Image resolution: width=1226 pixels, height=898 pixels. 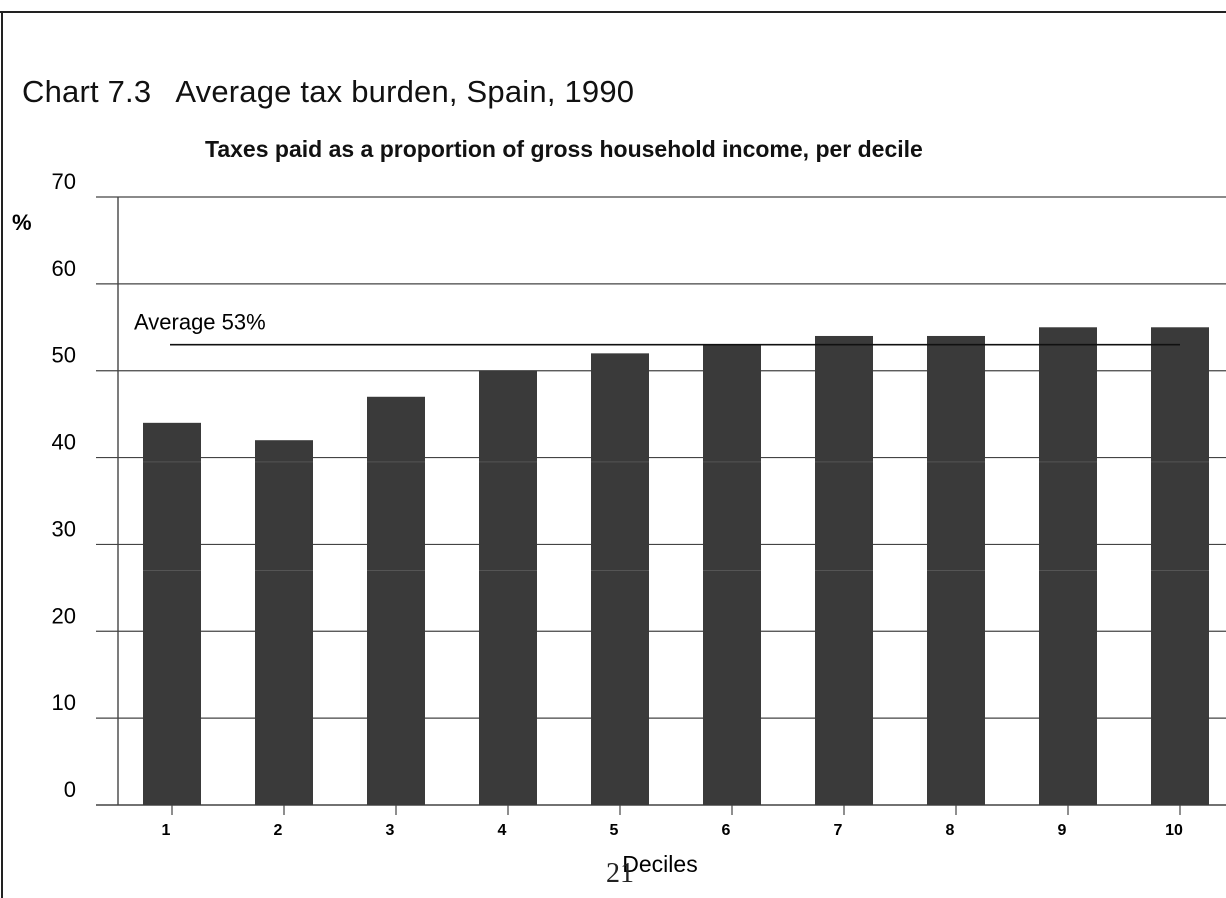 I want to click on x-tick-label: 7, so click(x=838, y=830).